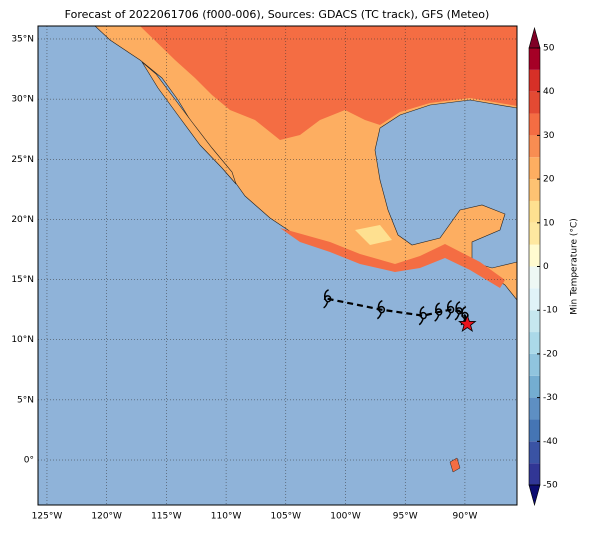 The height and width of the screenshot is (533, 592). What do you see at coordinates (166, 517) in the screenshot?
I see `lon-tick-label: 115°W` at bounding box center [166, 517].